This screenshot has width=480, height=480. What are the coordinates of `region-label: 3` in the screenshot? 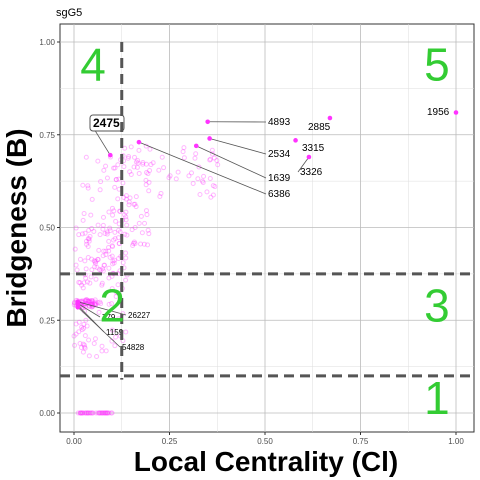 It's located at (437, 305).